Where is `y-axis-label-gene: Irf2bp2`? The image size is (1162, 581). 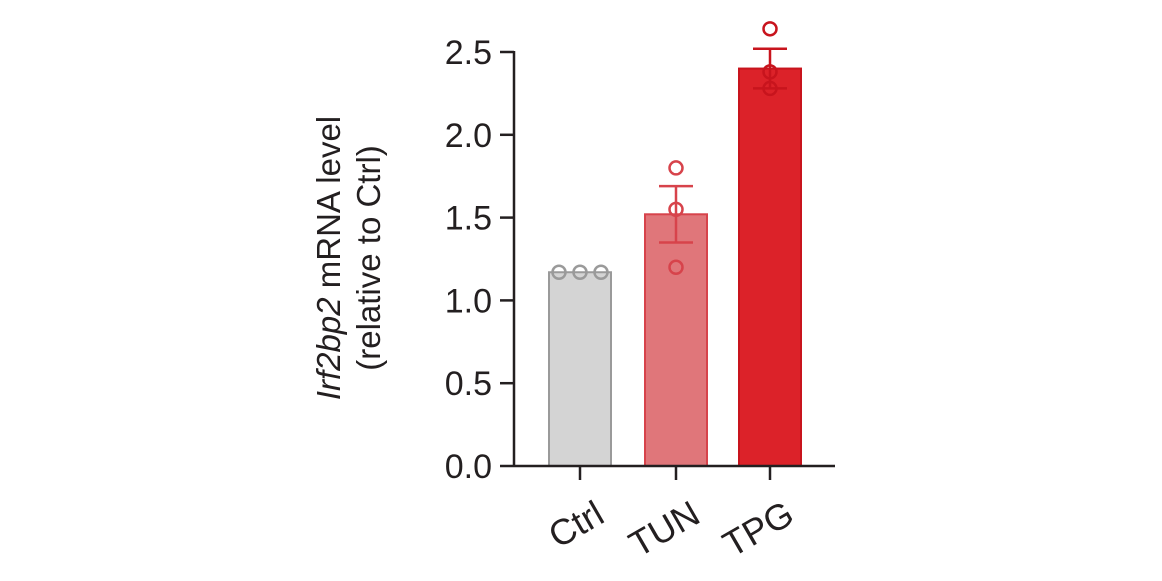
y-axis-label-gene: Irf2bp2 is located at coordinates (328, 348).